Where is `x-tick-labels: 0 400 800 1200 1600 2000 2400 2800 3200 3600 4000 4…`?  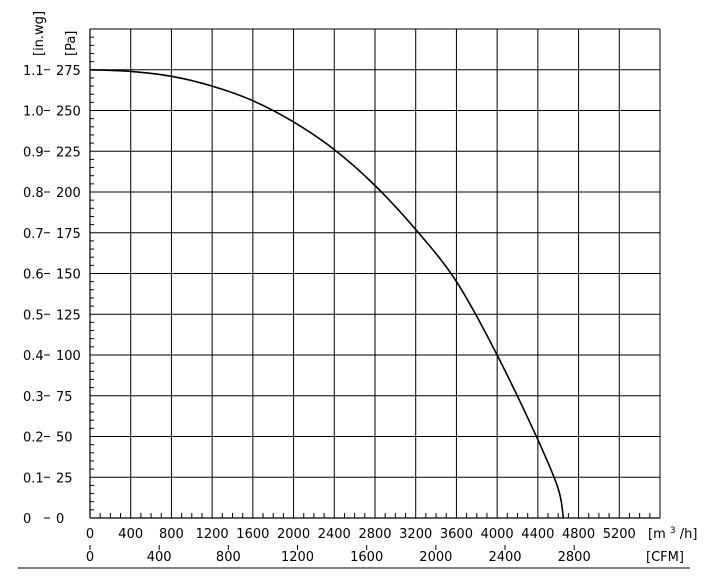 x-tick-labels: 0 400 800 1200 1600 2000 2400 2800 3200 3600 4000 4… is located at coordinates (361, 546).